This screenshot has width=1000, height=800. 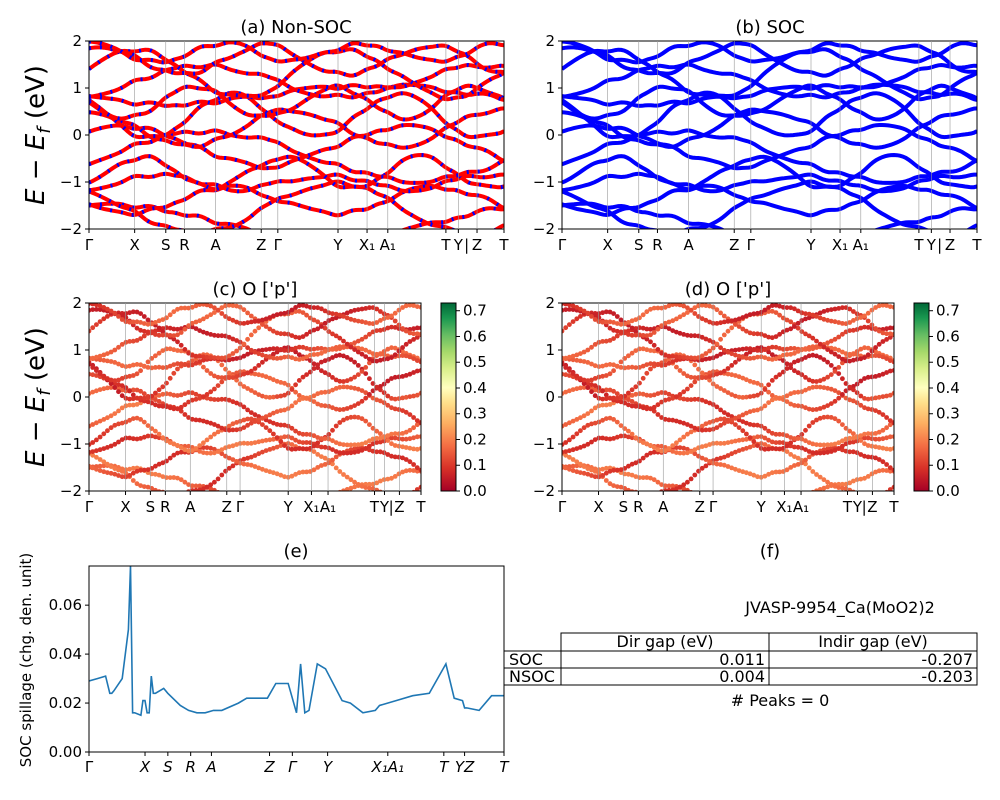 I want to click on colorbar-tick-label: 0.7, so click(x=475, y=311).